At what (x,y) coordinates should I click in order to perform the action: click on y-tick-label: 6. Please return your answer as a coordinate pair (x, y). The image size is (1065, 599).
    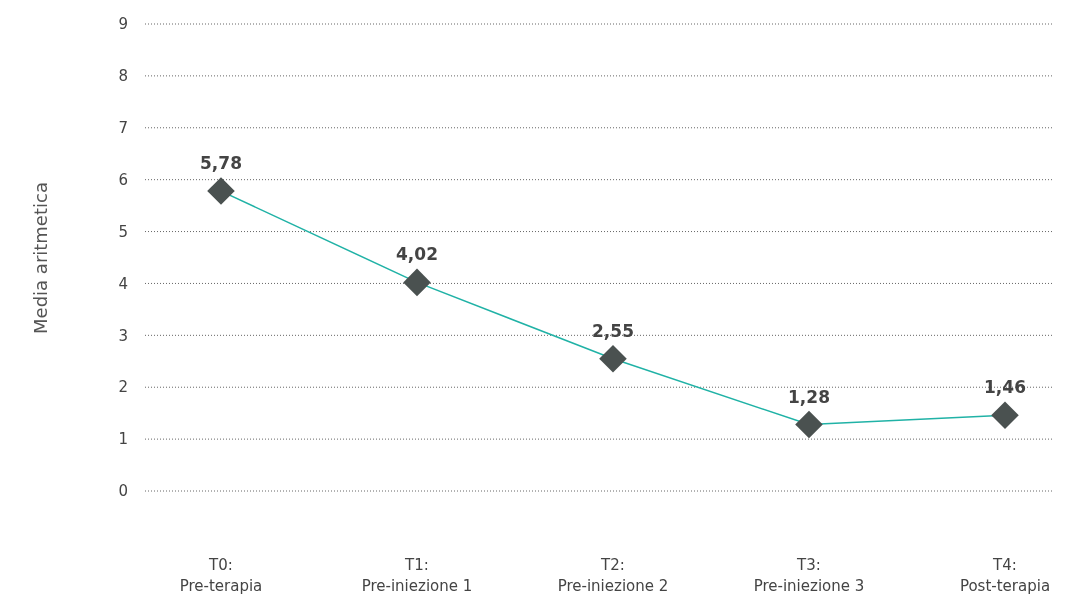
    Looking at the image, I should click on (123, 179).